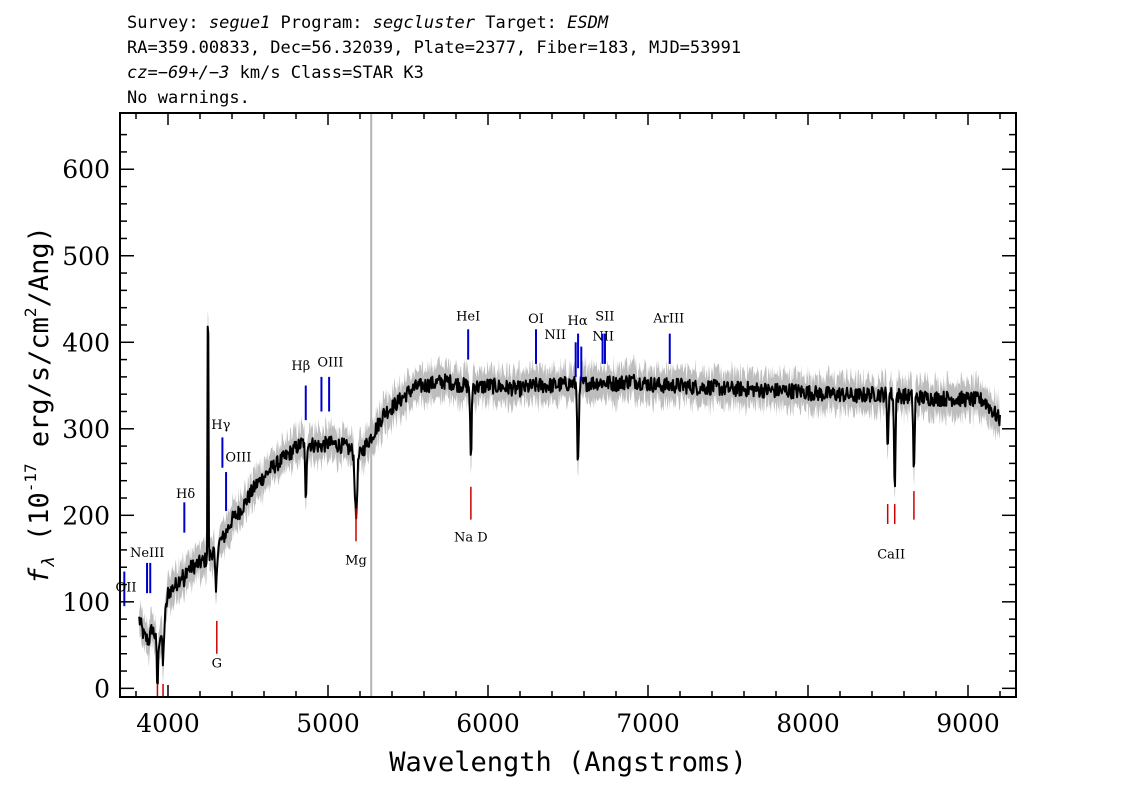 The image size is (1134, 810). Describe the element at coordinates (220, 425) in the screenshot. I see `emission-line-label: Hγ` at that location.